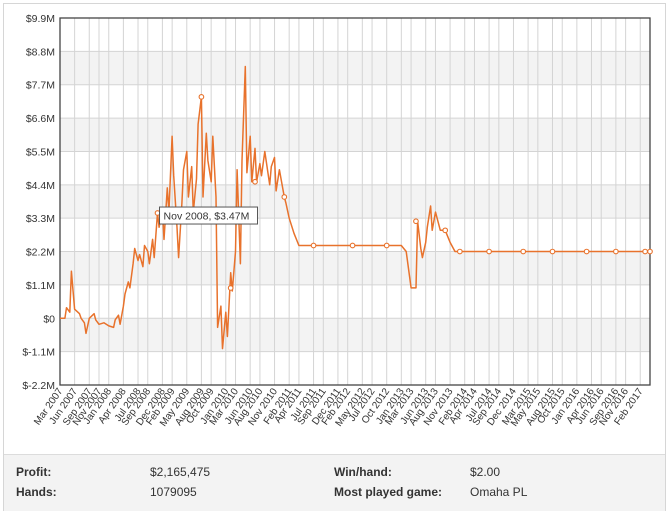  I want to click on tooltip-text: Nov 2008, $3.47M, so click(207, 217).